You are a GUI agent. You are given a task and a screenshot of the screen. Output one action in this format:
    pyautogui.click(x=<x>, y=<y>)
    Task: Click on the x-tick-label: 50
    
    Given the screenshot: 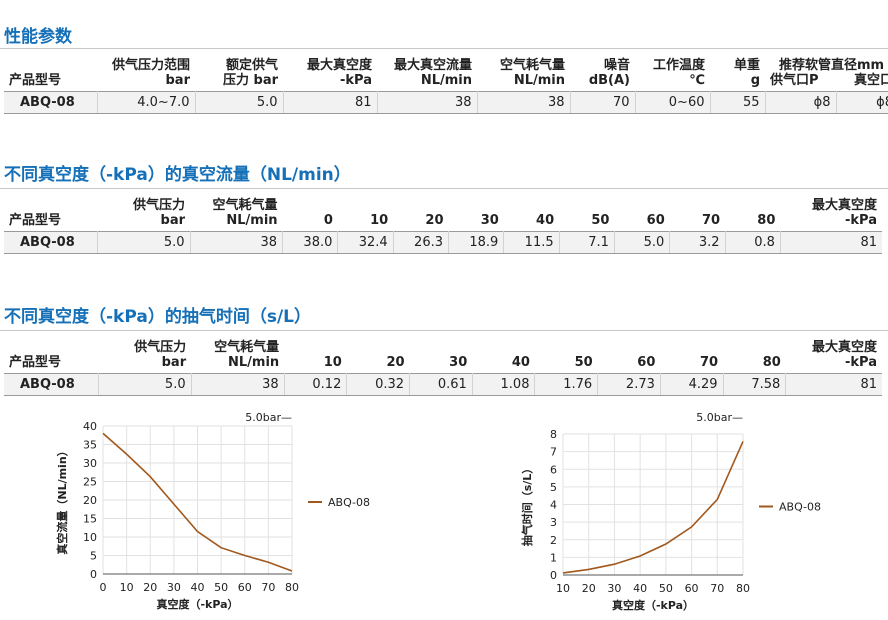 What is the action you would take?
    pyautogui.click(x=221, y=587)
    